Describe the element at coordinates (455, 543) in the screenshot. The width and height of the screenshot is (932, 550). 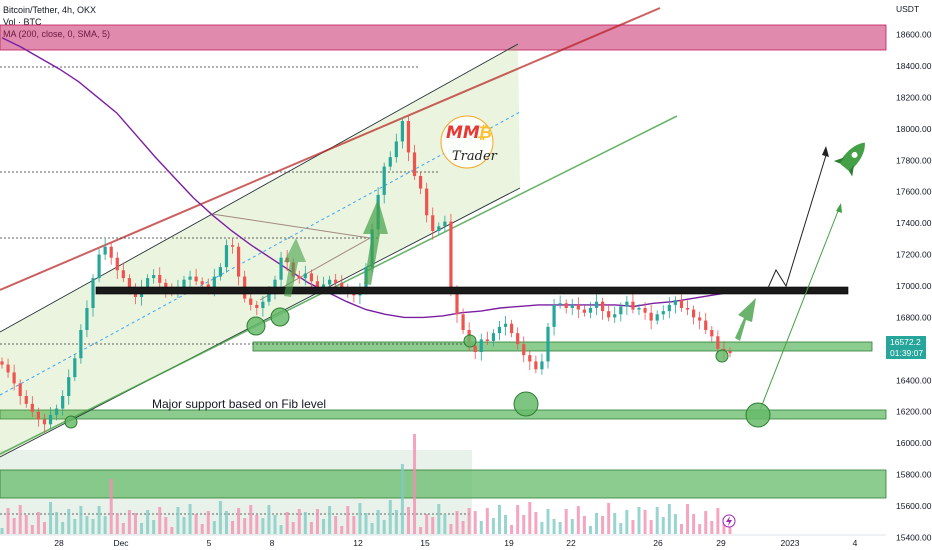
I see `time-axis-ticks: 28 Dec 5 8 12 15 19 22 26 29 2023 4` at that location.